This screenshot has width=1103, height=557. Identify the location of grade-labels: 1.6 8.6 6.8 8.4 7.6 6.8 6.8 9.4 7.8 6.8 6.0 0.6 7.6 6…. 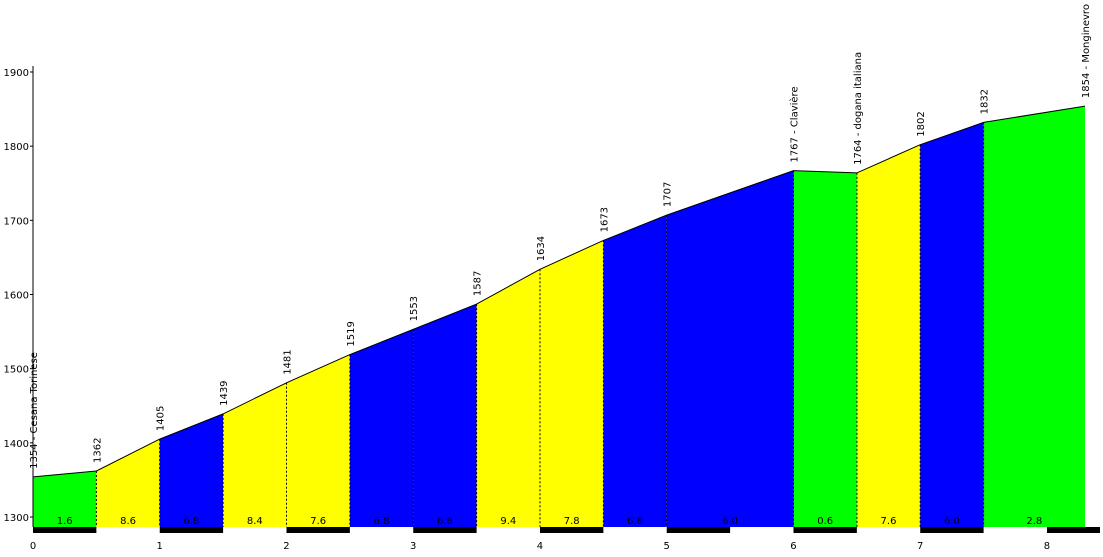
(550, 521).